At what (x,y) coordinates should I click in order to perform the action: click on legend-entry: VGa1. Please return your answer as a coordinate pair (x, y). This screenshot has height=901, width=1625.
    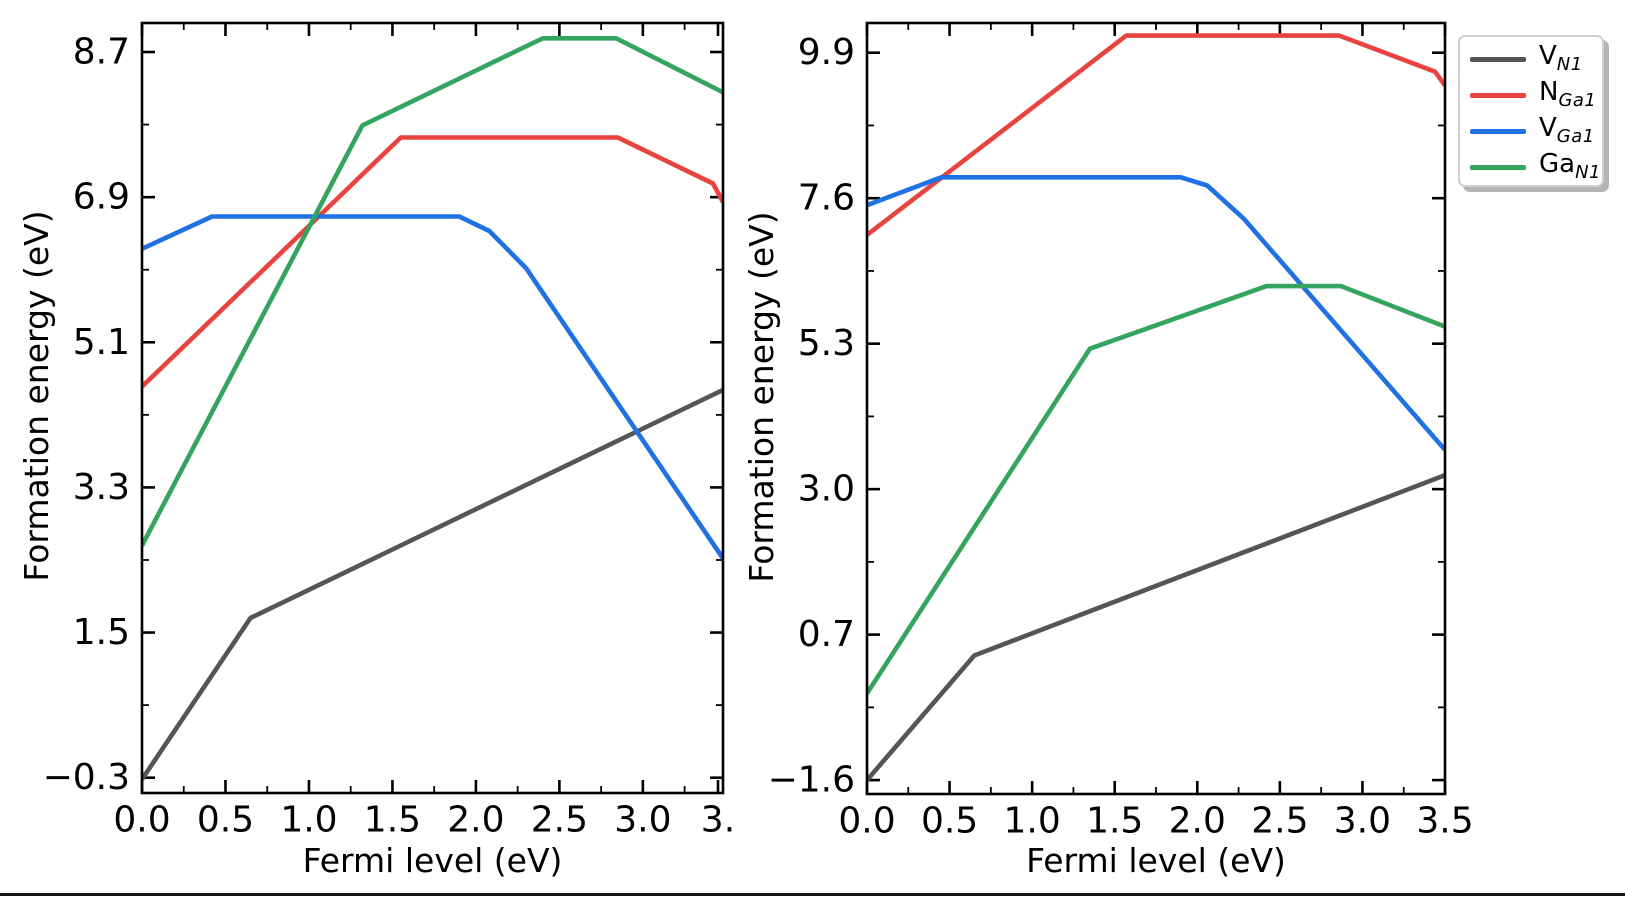
    Looking at the image, I should click on (1531, 131).